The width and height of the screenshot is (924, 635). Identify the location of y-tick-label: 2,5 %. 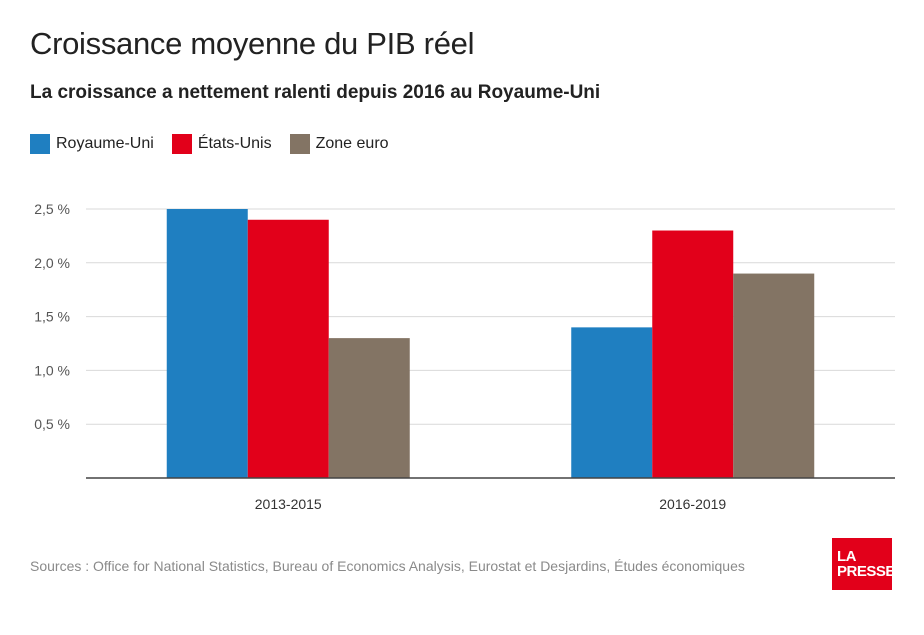
(52, 209).